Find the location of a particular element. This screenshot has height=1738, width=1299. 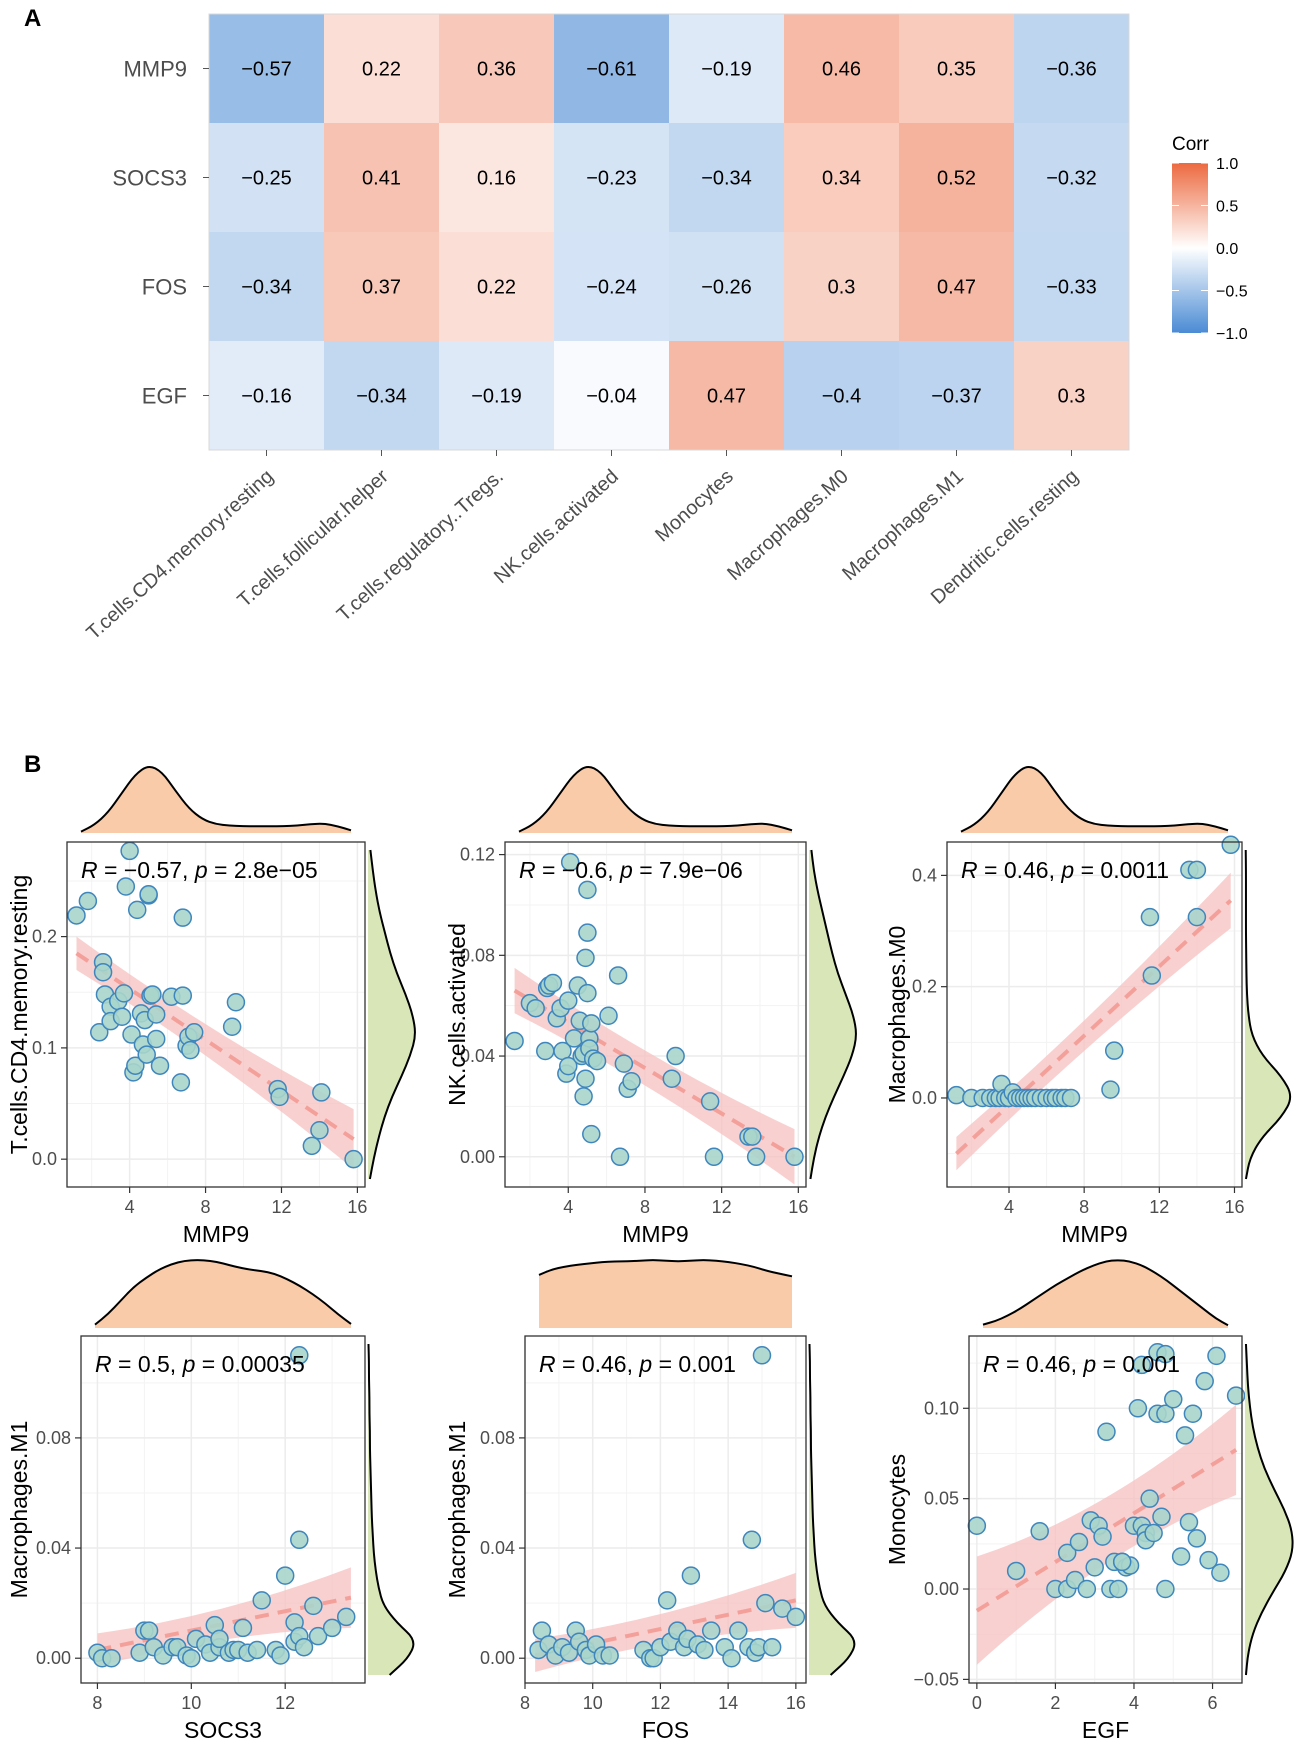

x-tick-label: 12 is located at coordinates (1159, 1207).